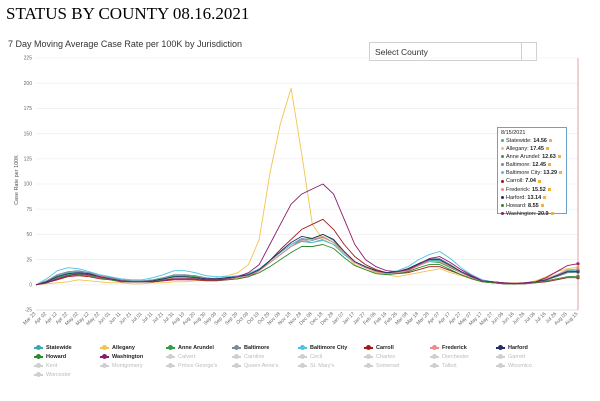 The width and height of the screenshot is (600, 401). Describe the element at coordinates (516, 181) in the screenshot. I see `tooltip-label: Carroll:` at that location.